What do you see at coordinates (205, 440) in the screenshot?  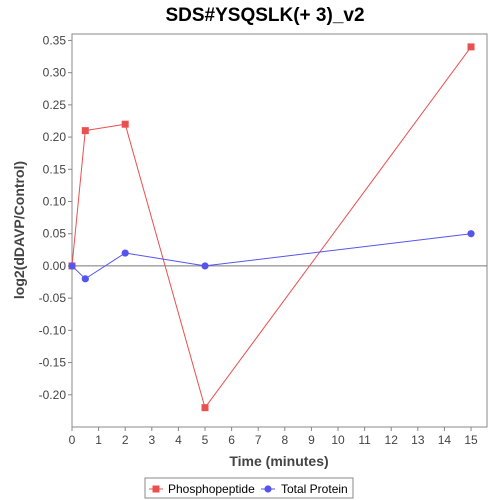 I see `x-tick-label: 5` at bounding box center [205, 440].